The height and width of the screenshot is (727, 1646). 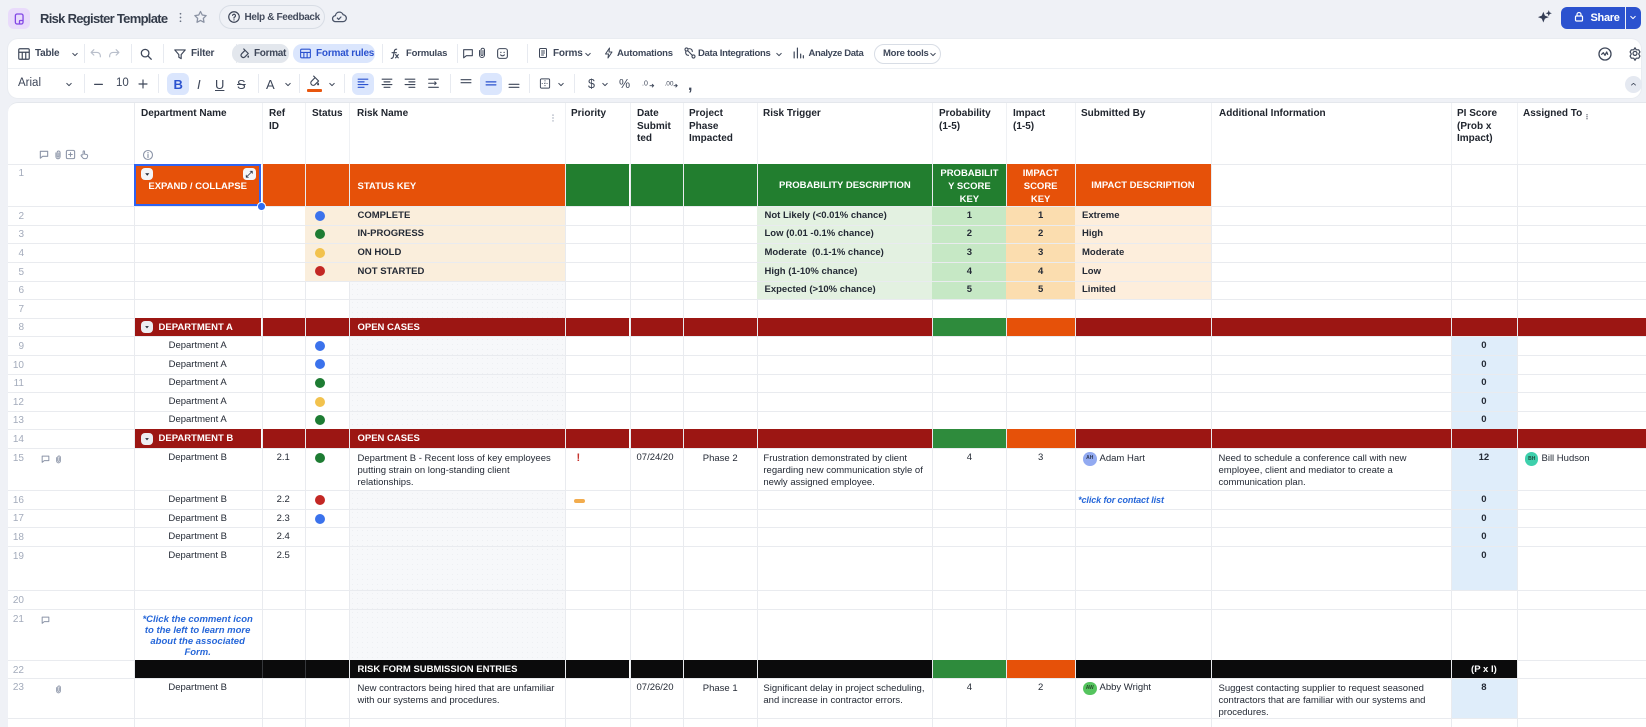 What do you see at coordinates (668, 84) in the screenshot?
I see `svg-text: .00` at bounding box center [668, 84].